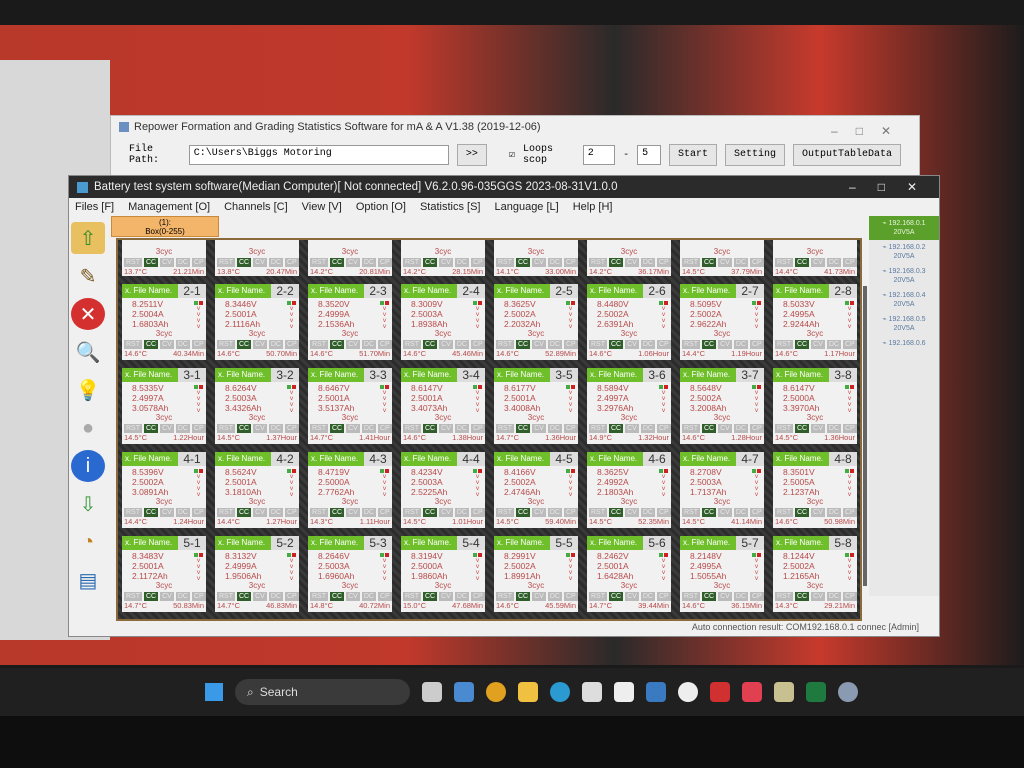  Describe the element at coordinates (846, 155) in the screenshot. I see `output-table-data-button: OutputTableData` at that location.